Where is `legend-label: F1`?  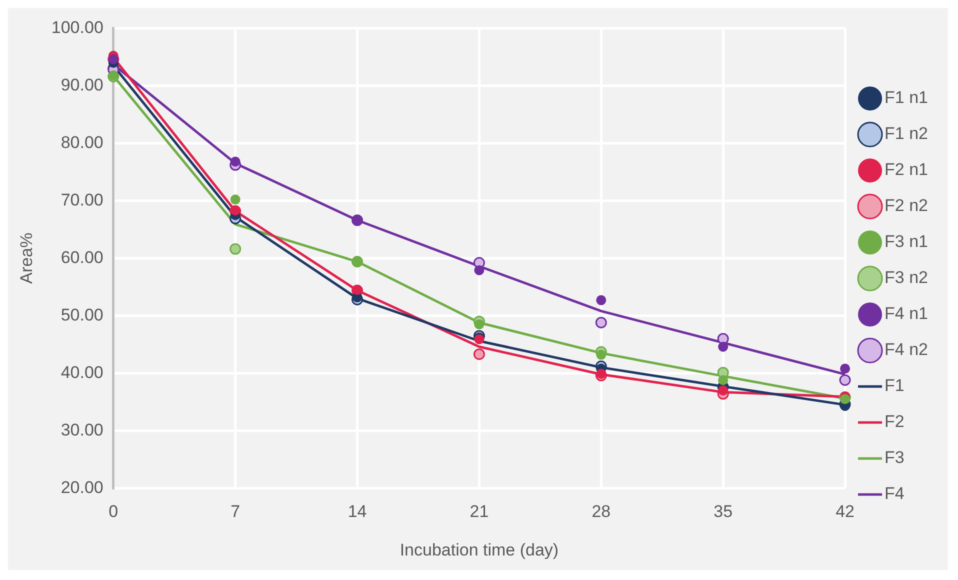 legend-label: F1 is located at coordinates (894, 386).